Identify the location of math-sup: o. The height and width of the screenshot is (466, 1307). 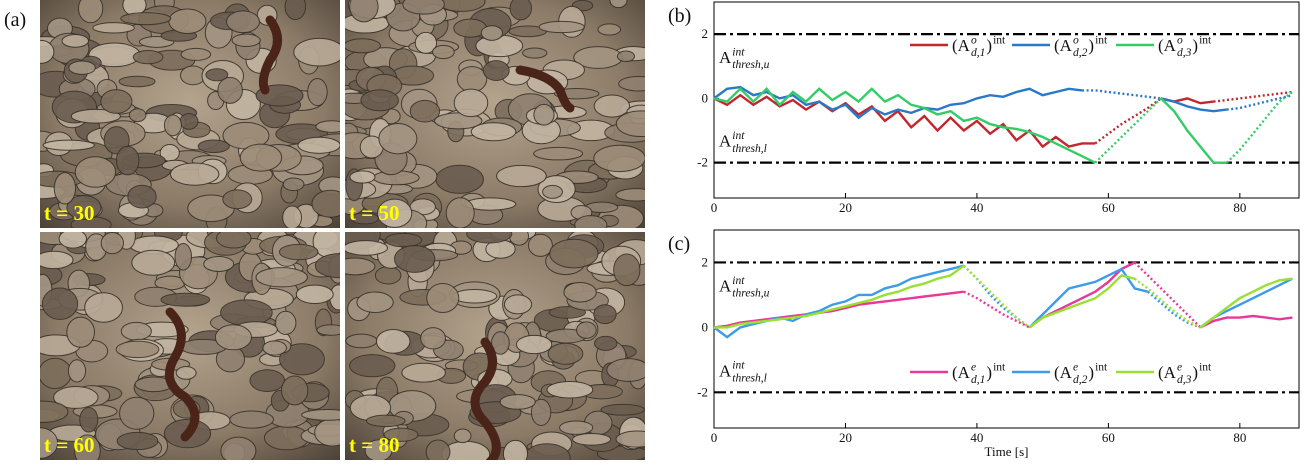
(1076, 39).